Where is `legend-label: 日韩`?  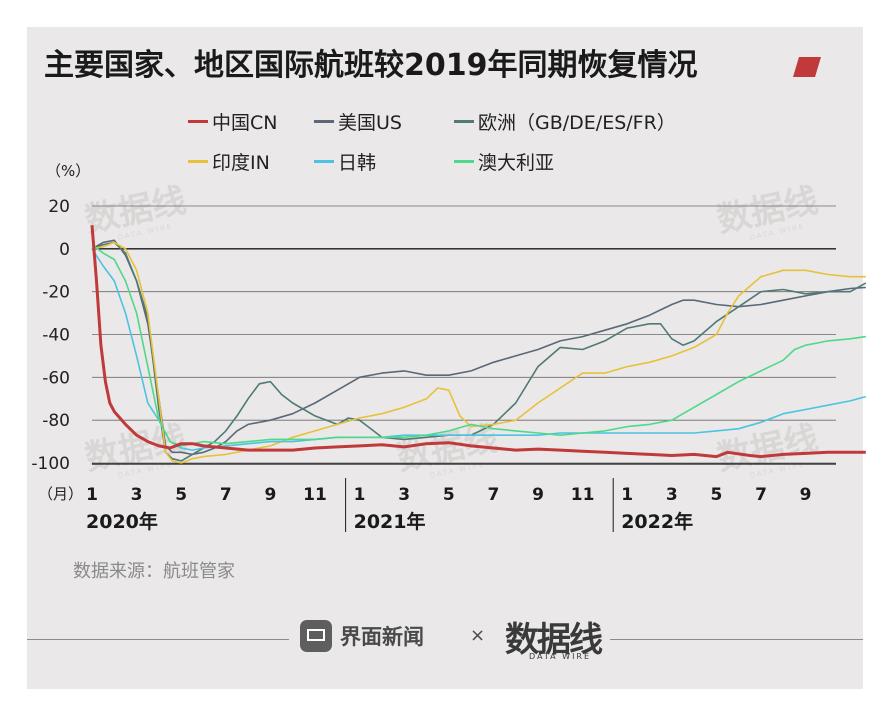
legend-label: 日韩 is located at coordinates (357, 163).